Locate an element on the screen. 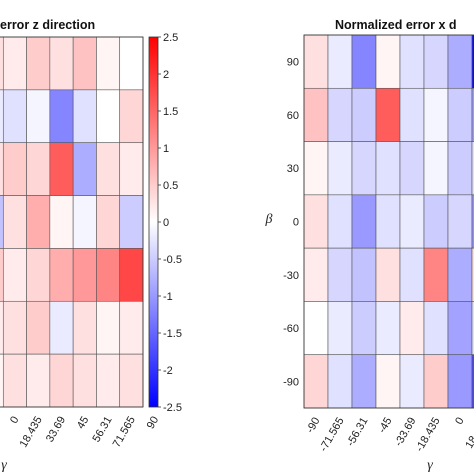  colorbar: 2.5 2 1.5 1 0.5 0 -0.5 -1 -1.5 -2 -2.5 is located at coordinates (165, 223).